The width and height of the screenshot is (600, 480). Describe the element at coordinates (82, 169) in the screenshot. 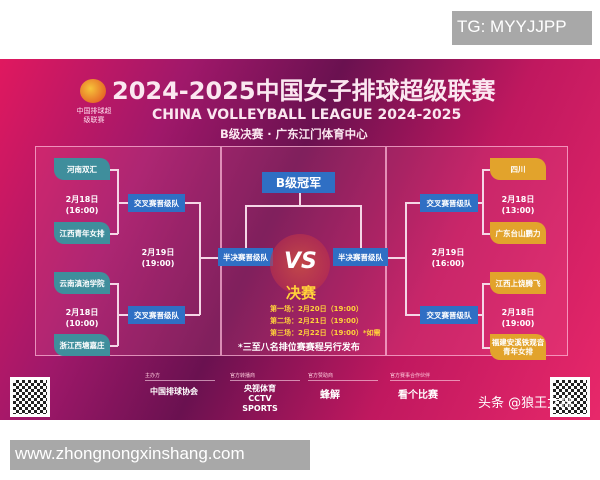

I see `team-left-1: 河南双汇` at that location.